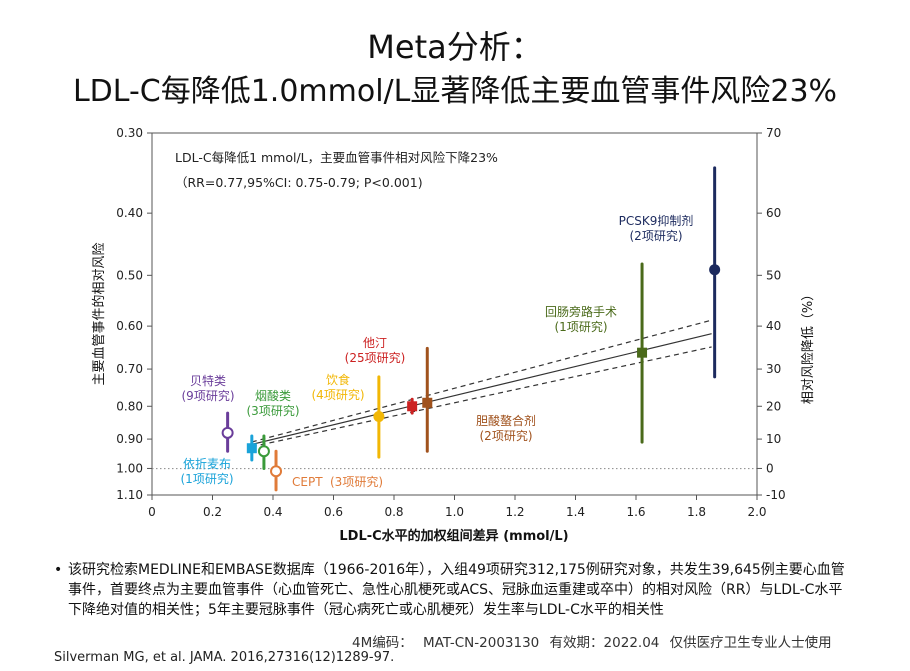 The image size is (910, 671). What do you see at coordinates (715, 270) in the screenshot?
I see `group-6-point` at bounding box center [715, 270].